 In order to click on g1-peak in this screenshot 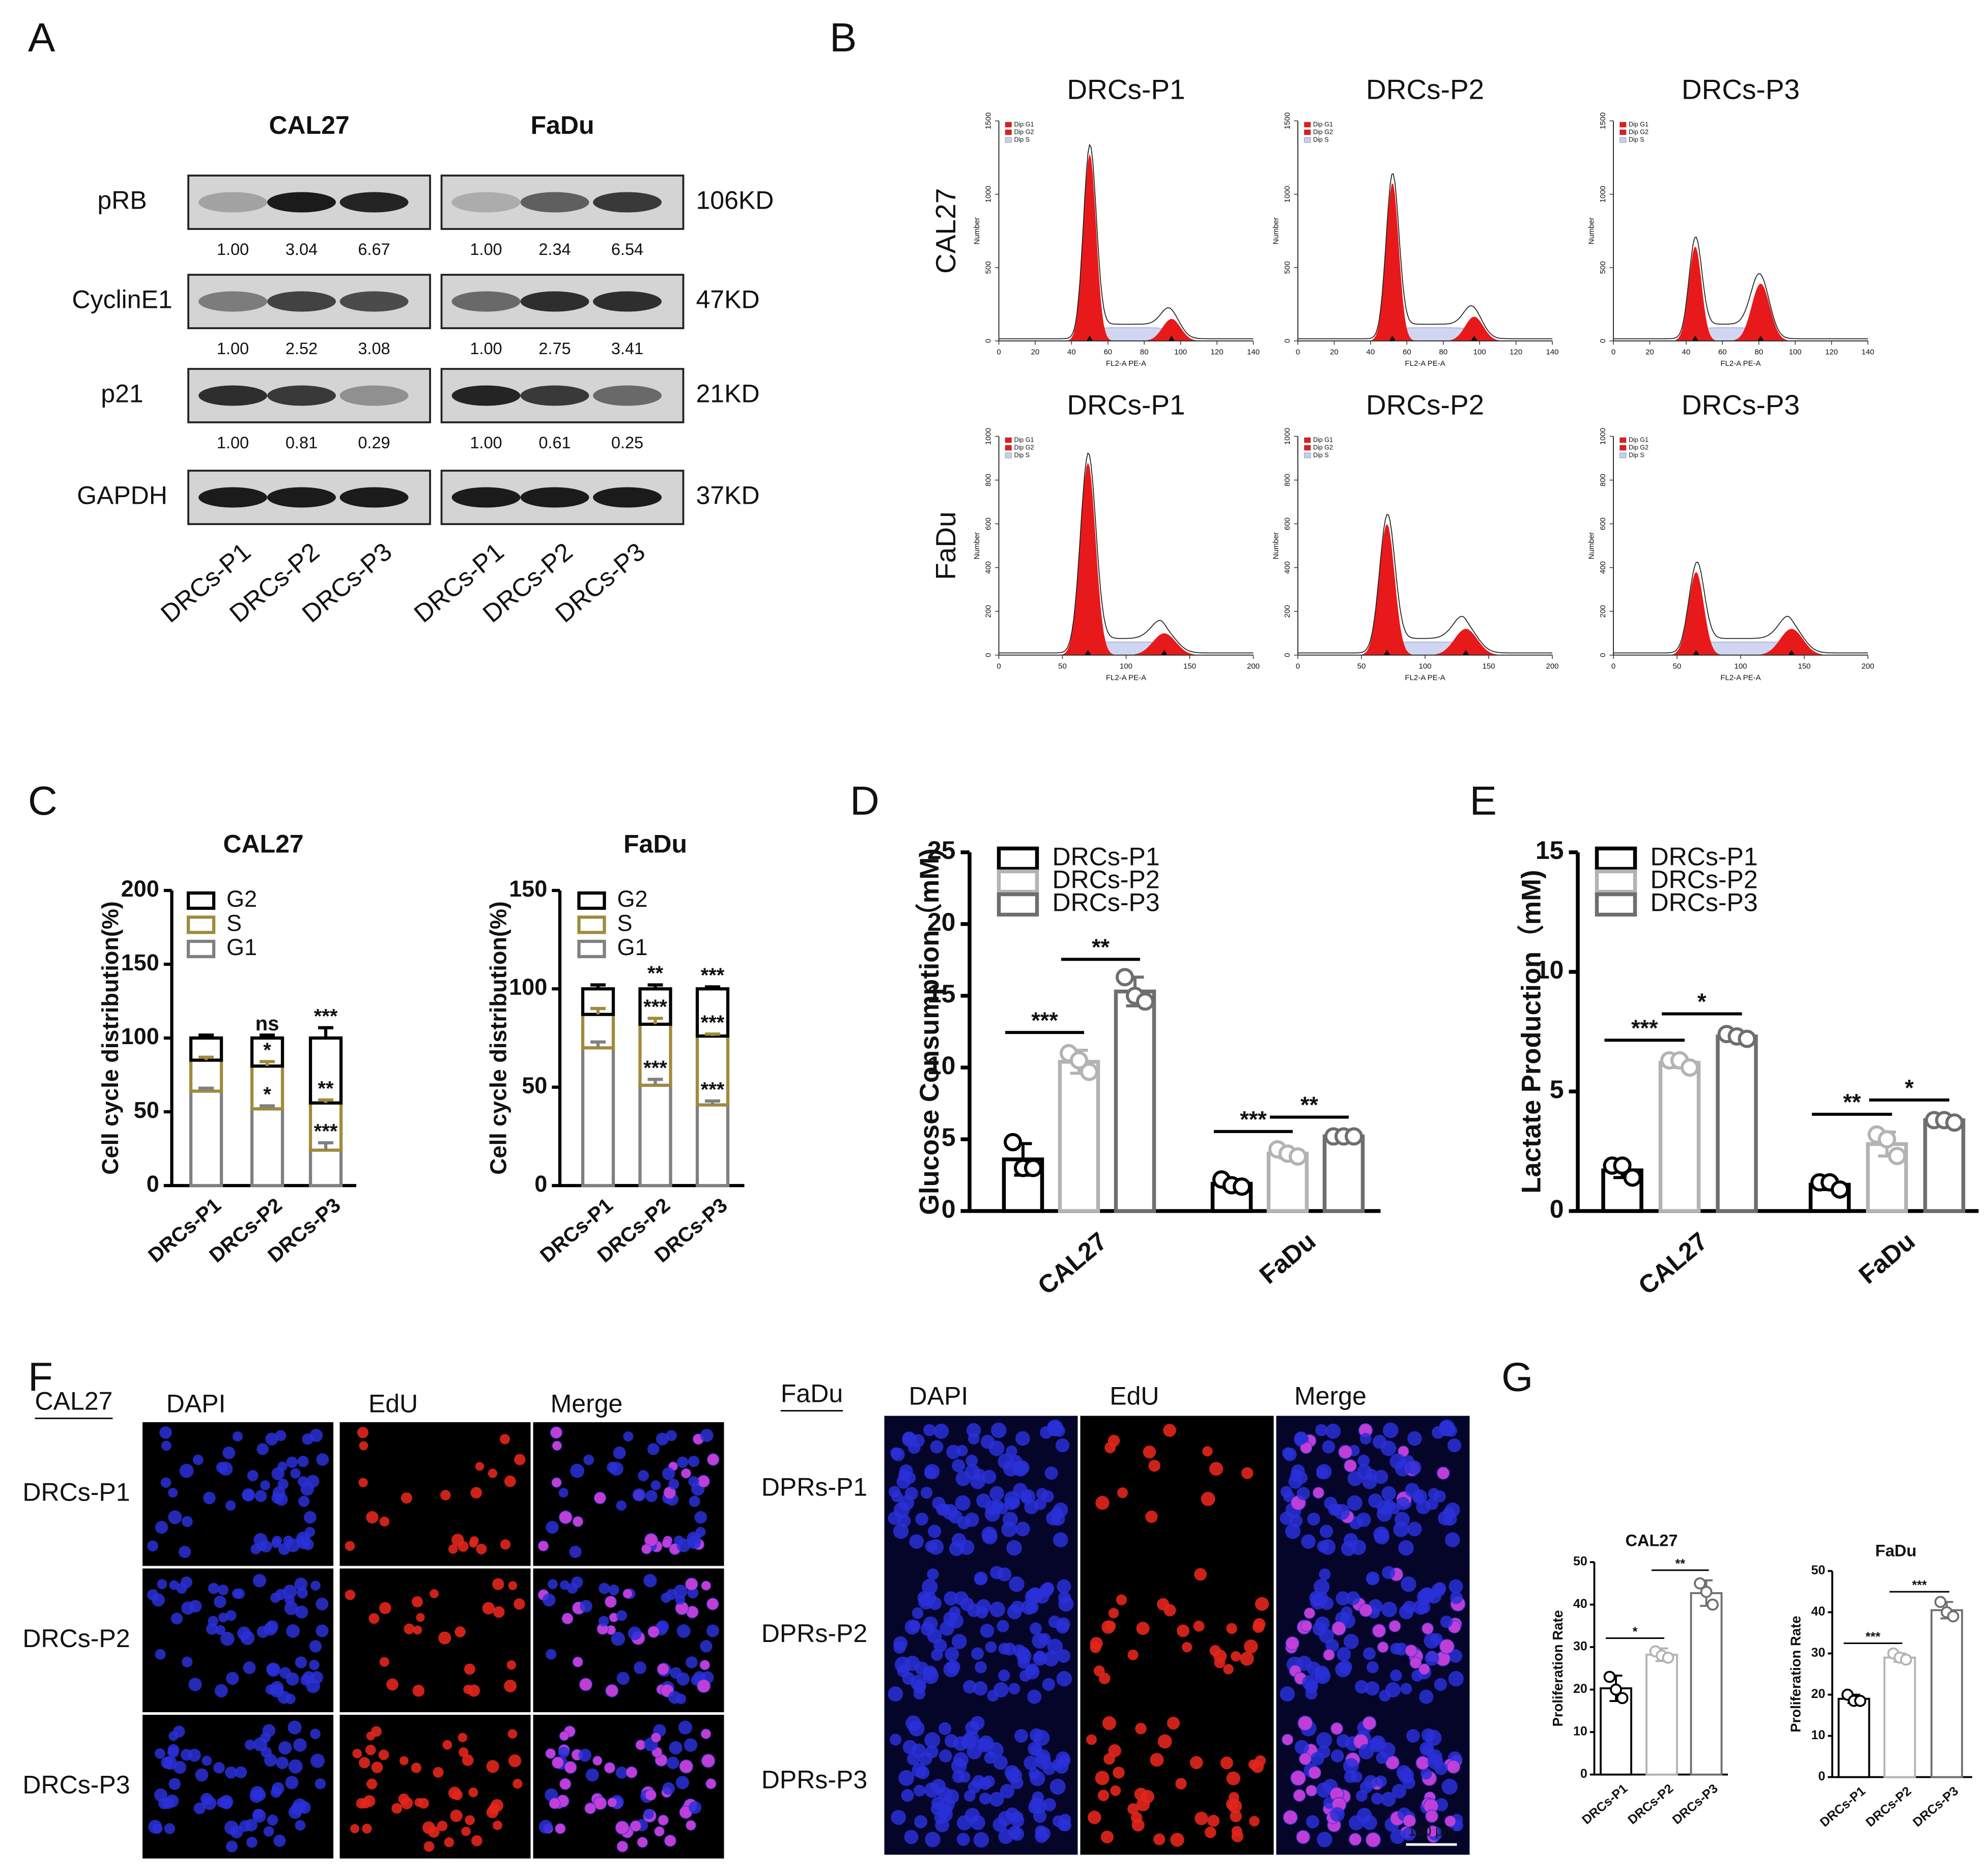, I will do `click(1425, 589)`.